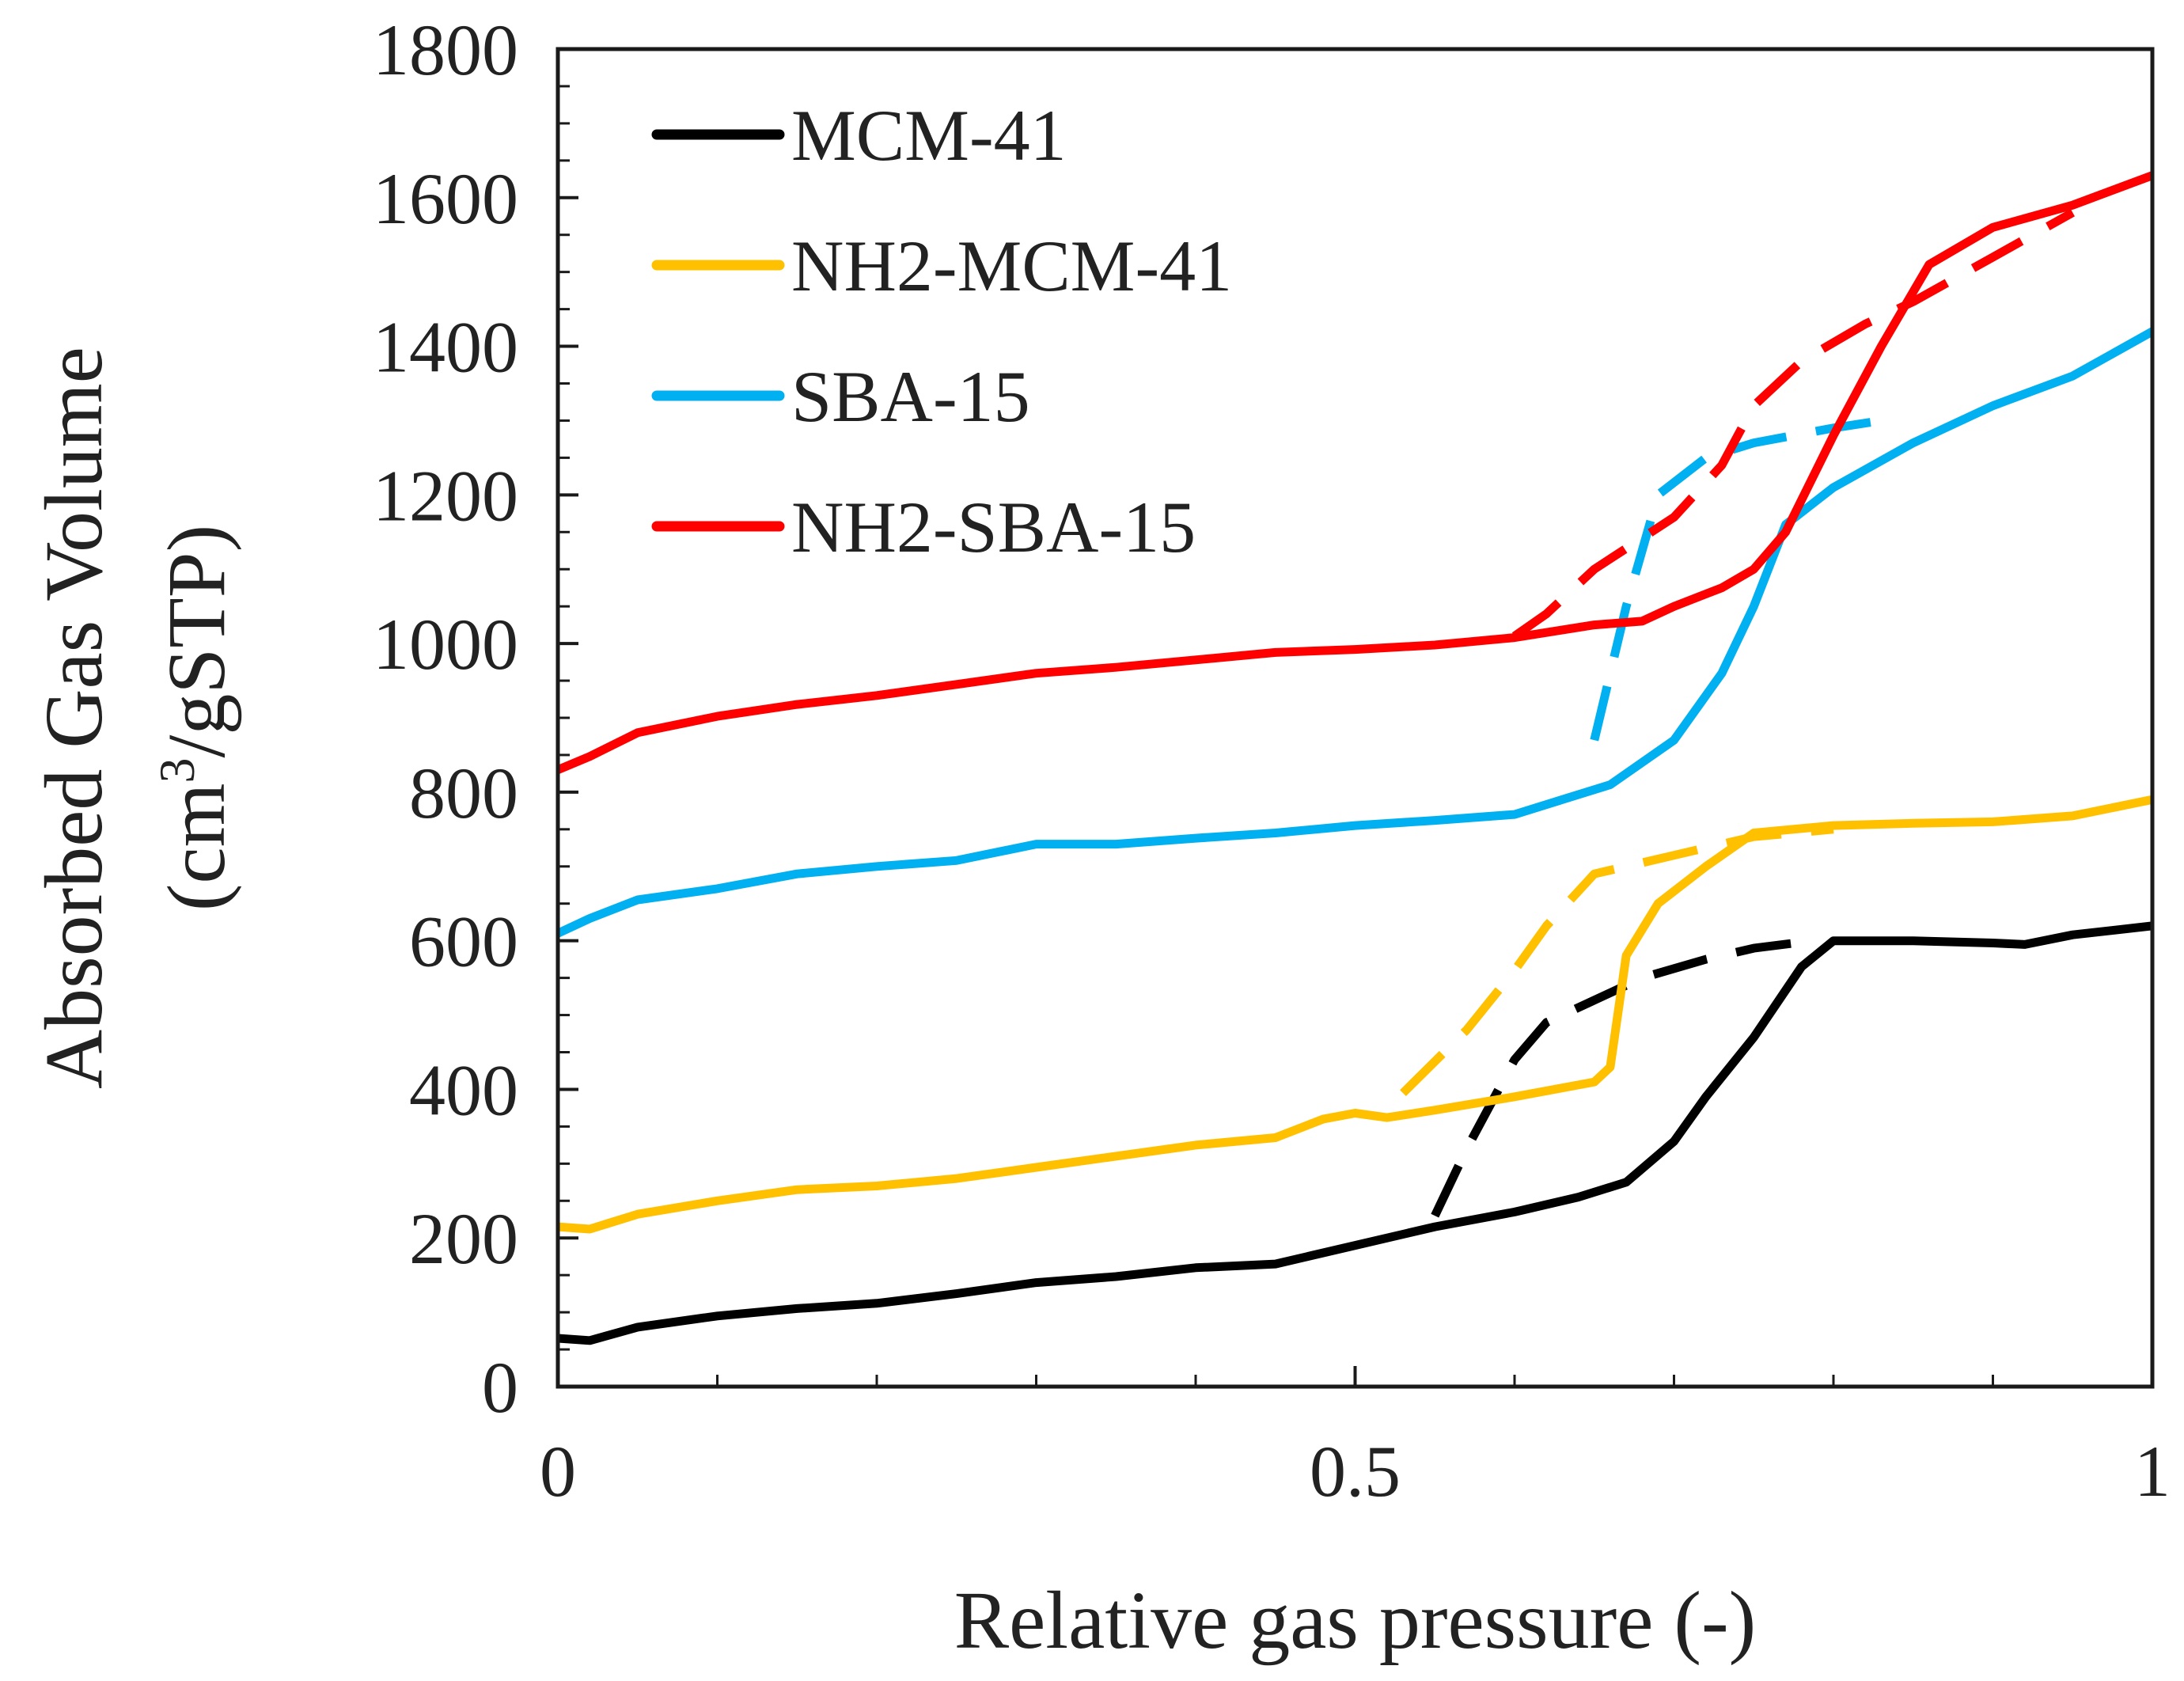 This screenshot has height=1681, width=2184. I want to click on y-axis-title-line2: (cm3/gSTP), so click(195, 718).